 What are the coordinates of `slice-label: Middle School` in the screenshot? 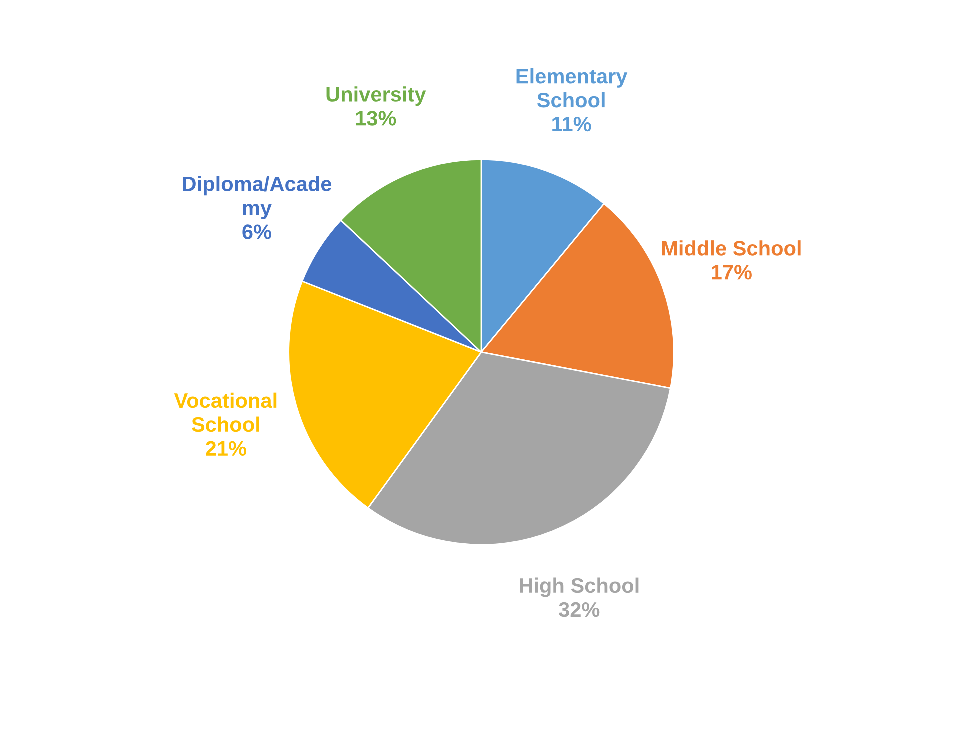 It's located at (731, 248).